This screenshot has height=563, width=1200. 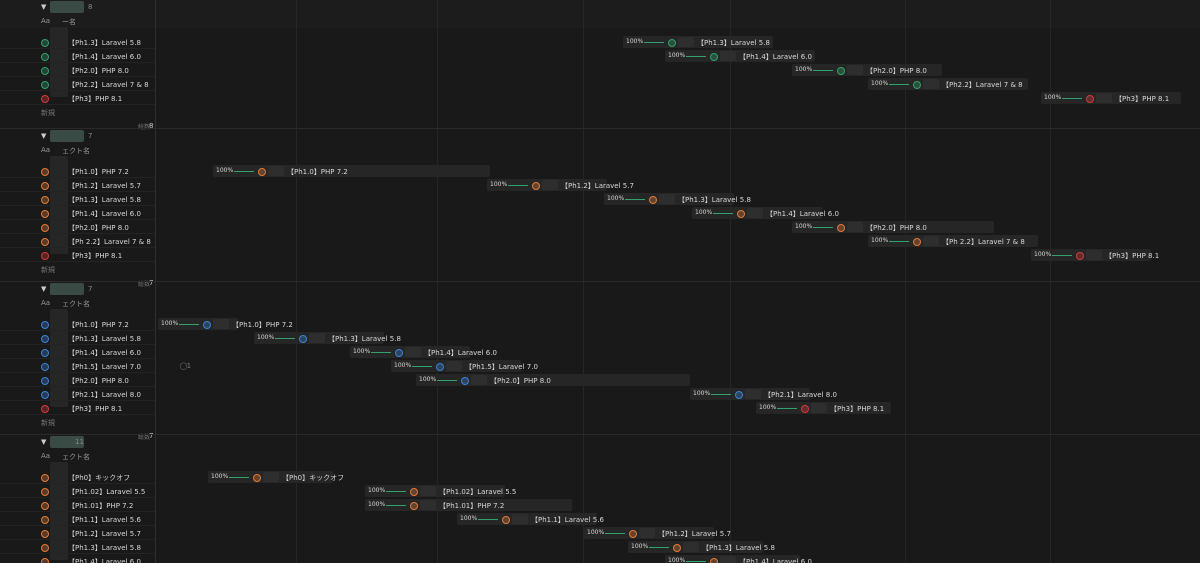 I want to click on bar-label: 【Ph1.5】Laravel 7.0, so click(x=501, y=367).